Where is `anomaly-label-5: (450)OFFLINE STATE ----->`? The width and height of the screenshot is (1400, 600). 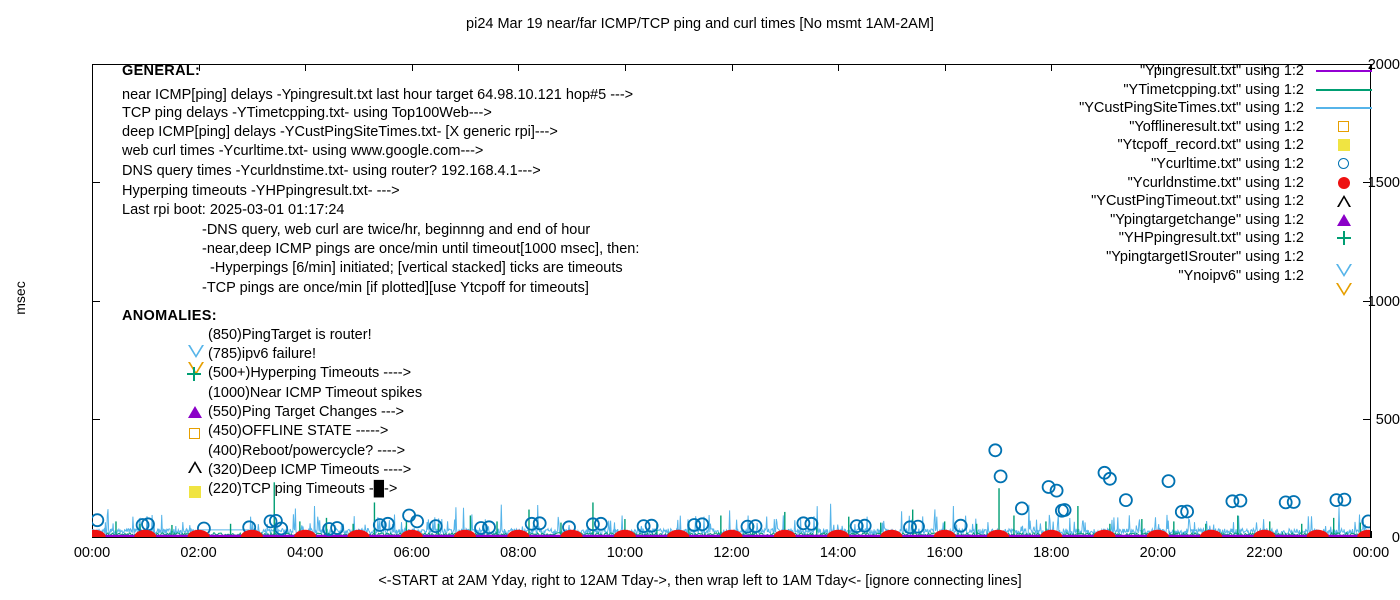
anomaly-label-5: (450)OFFLINE STATE -----> is located at coordinates (298, 431).